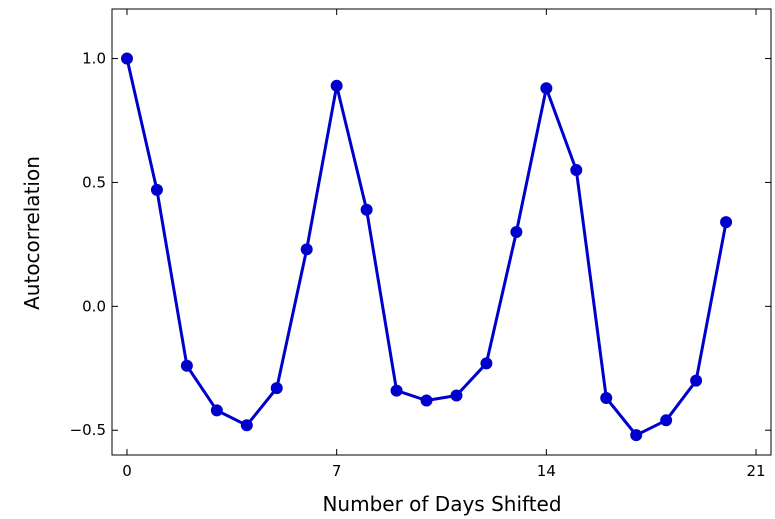  What do you see at coordinates (94, 306) in the screenshot?
I see `y-tick-label: 0.0` at bounding box center [94, 306].